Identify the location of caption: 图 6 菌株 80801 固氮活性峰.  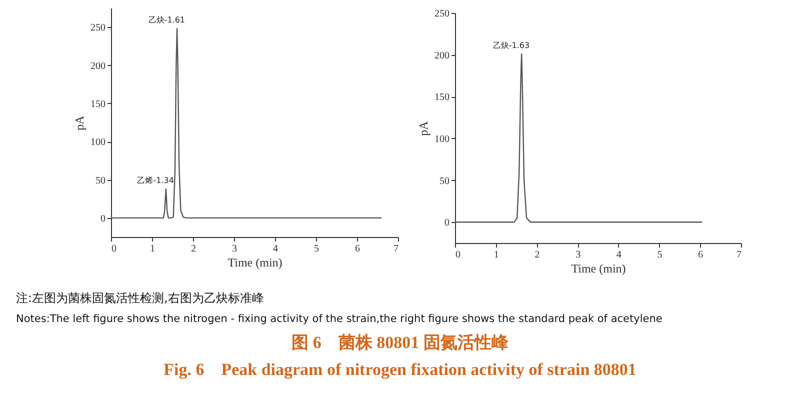
(400, 343).